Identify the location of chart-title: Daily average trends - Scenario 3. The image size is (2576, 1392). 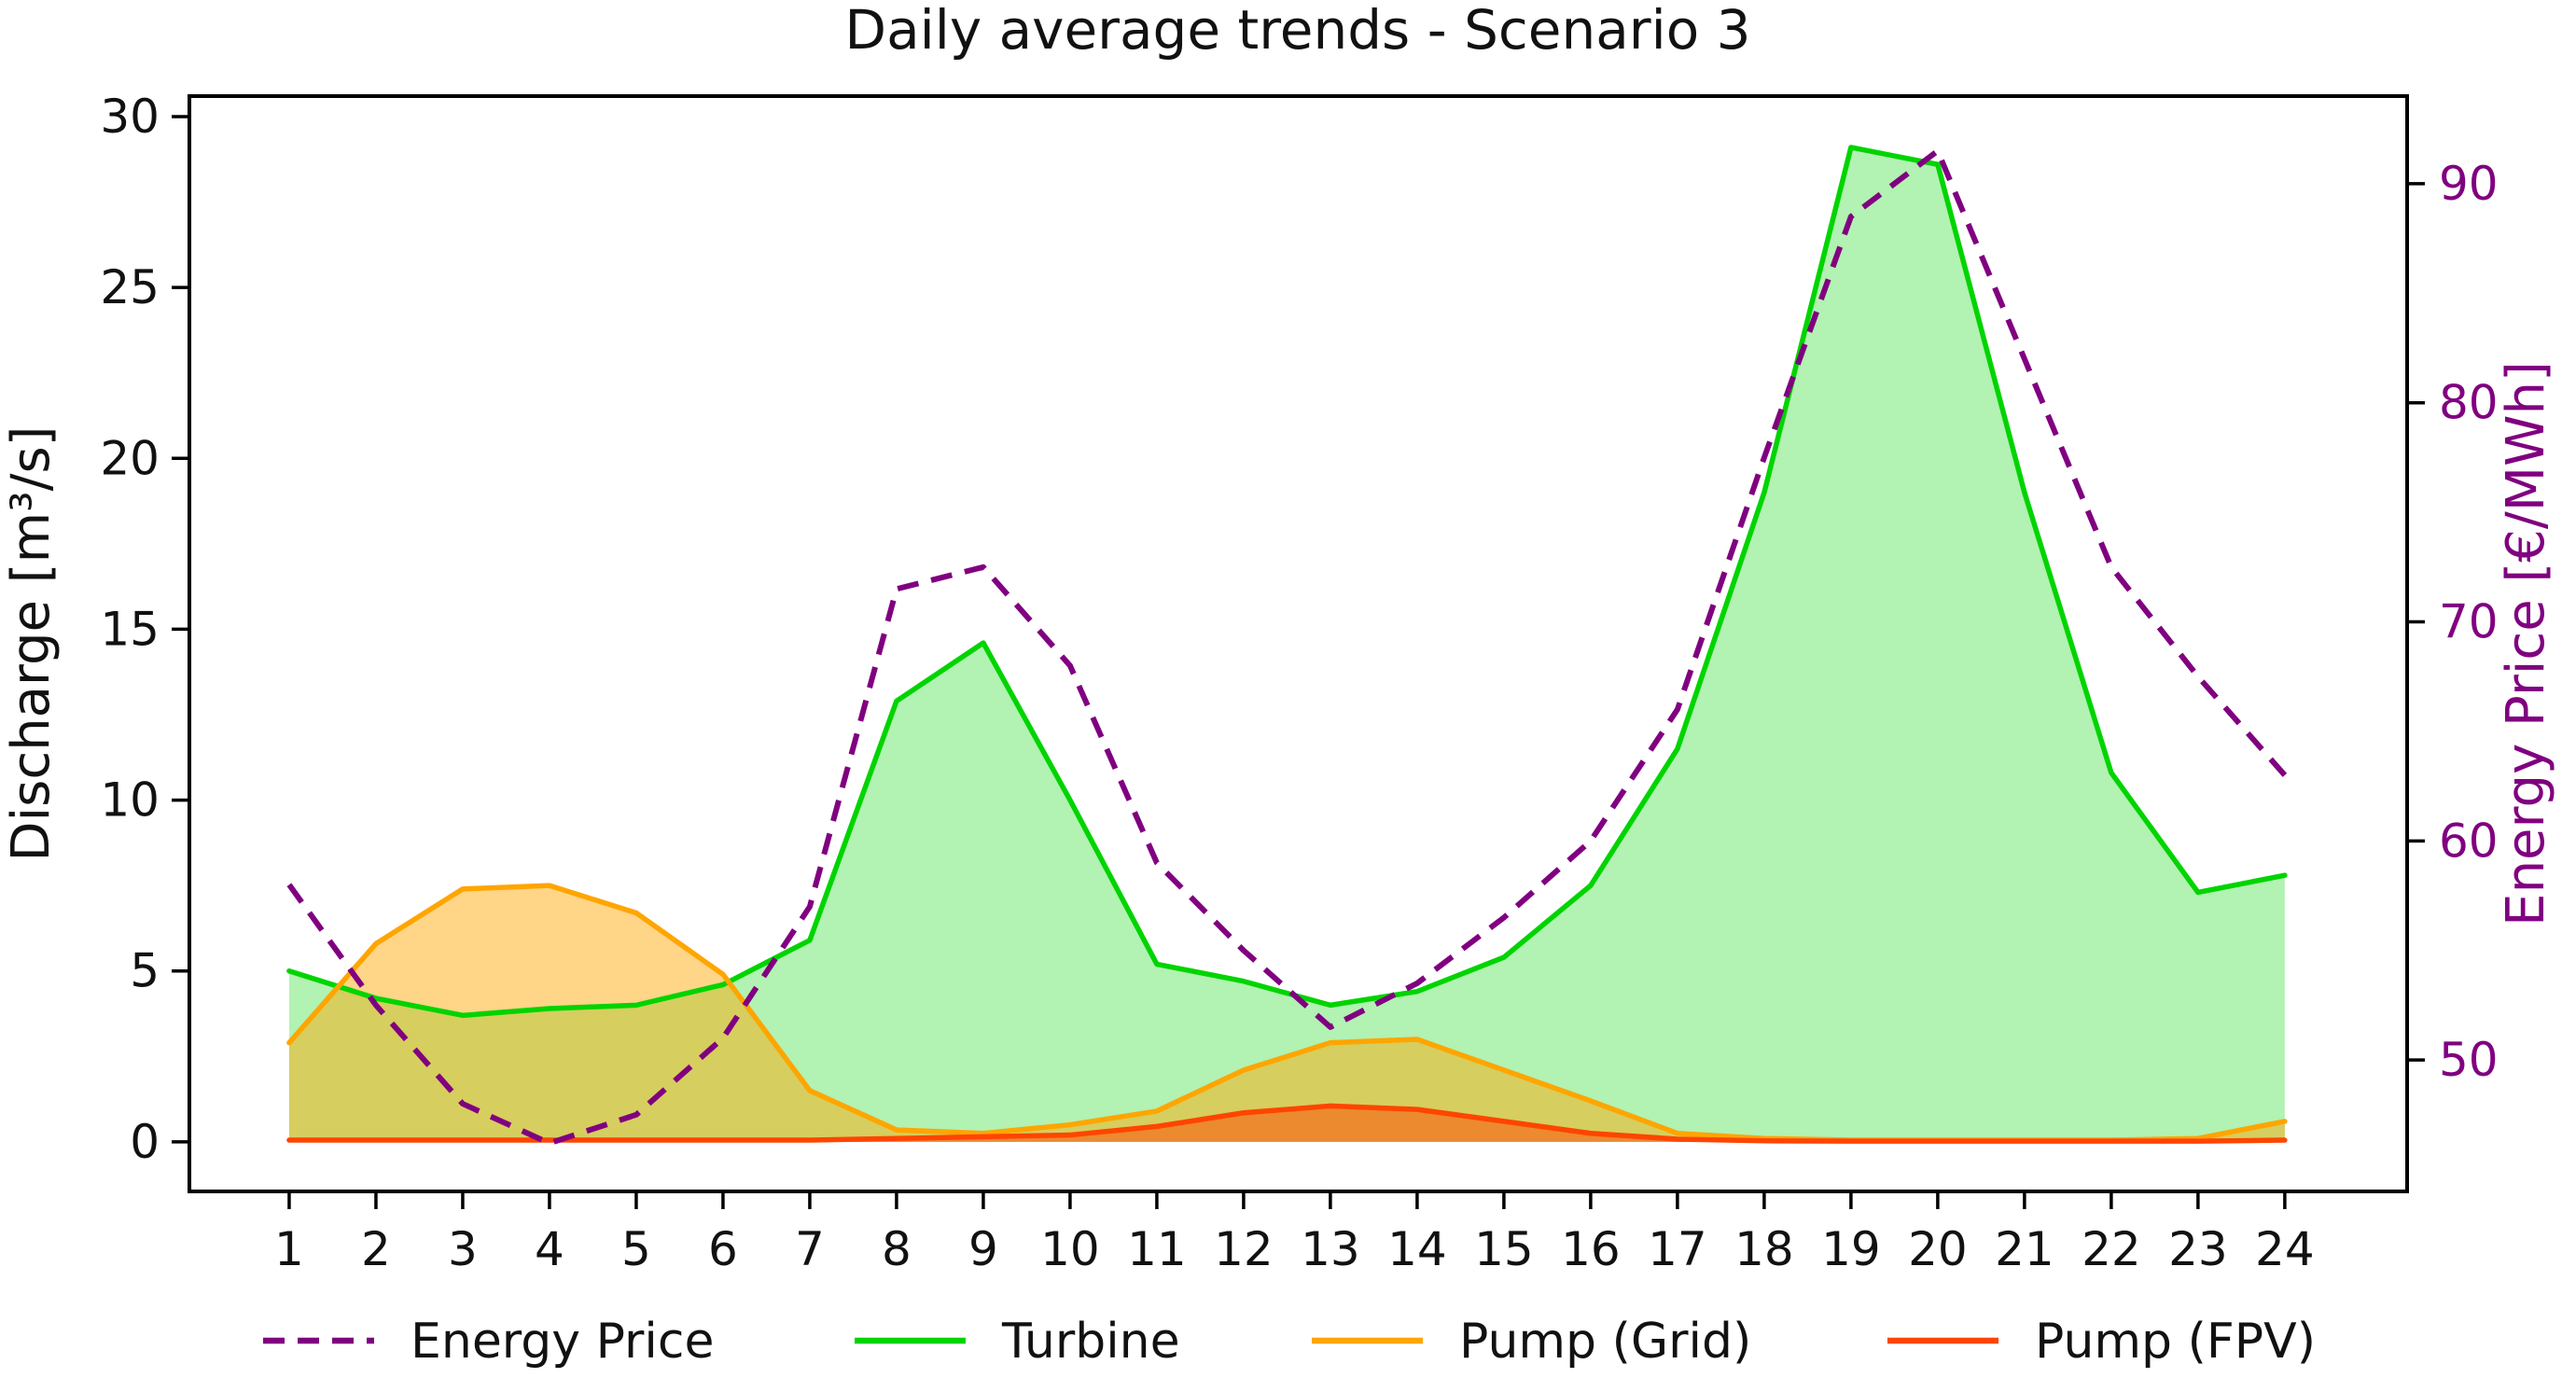
(1297, 31).